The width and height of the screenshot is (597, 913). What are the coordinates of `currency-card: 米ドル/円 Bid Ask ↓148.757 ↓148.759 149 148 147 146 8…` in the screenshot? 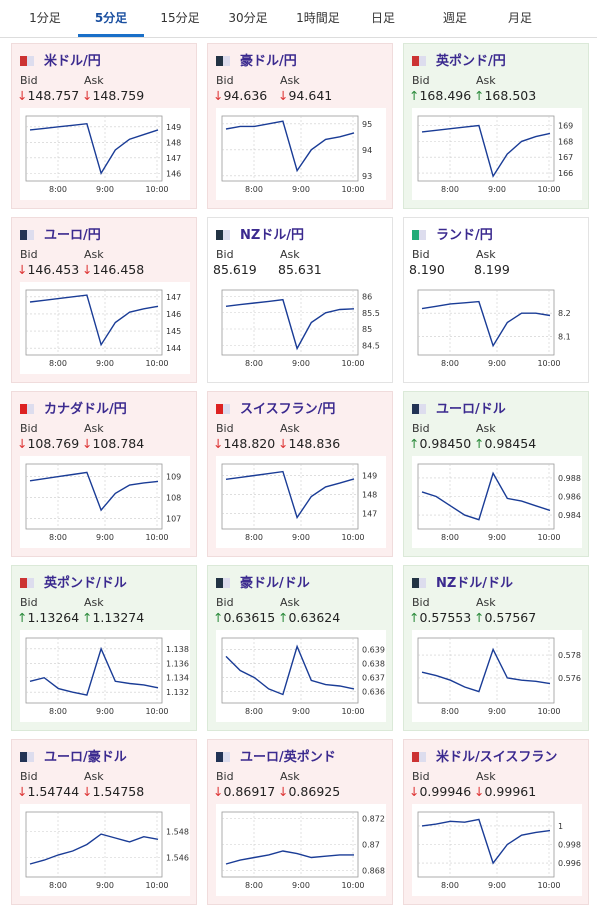 It's located at (104, 126).